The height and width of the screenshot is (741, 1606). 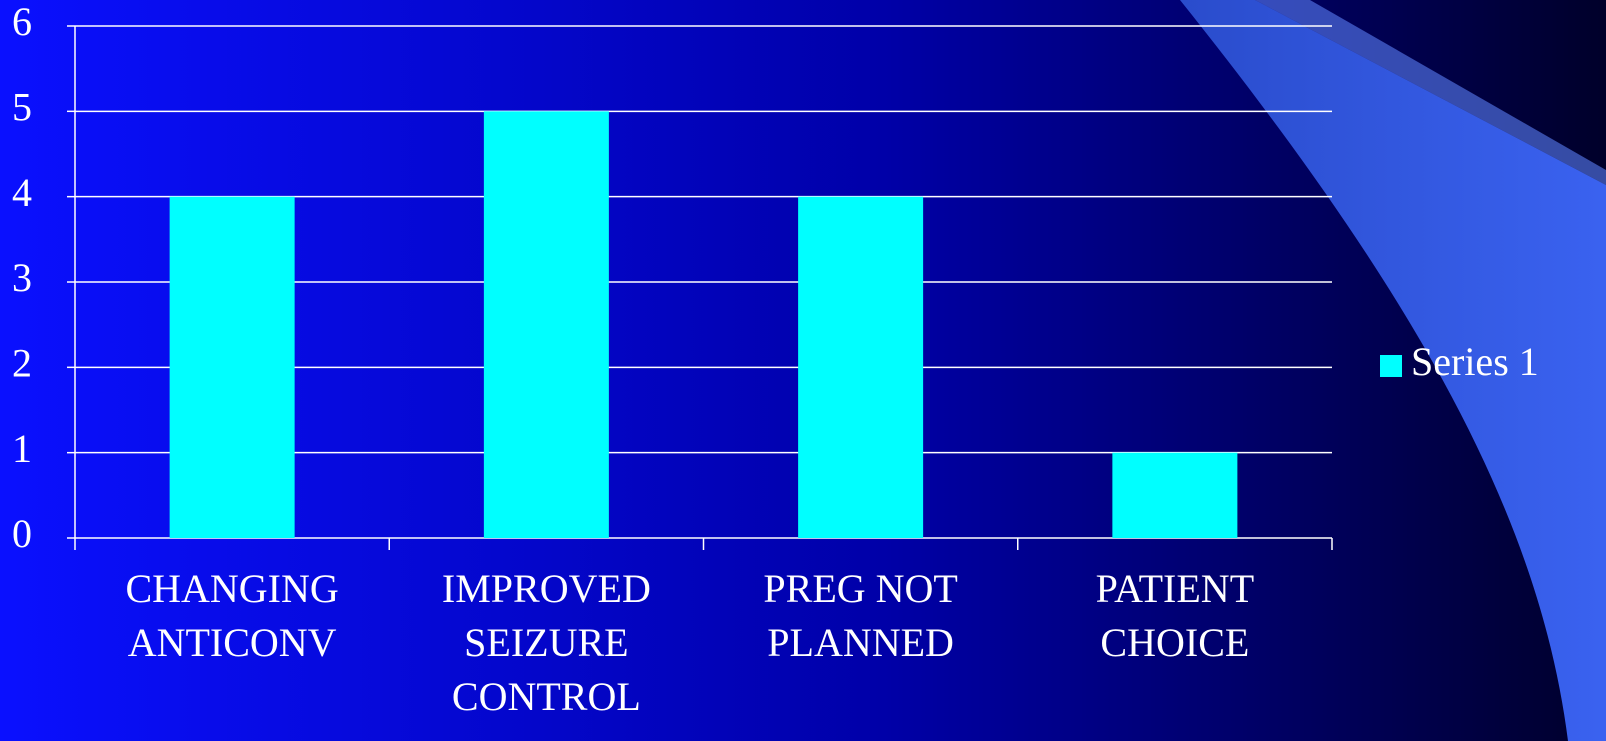 I want to click on y-tick-label: 6, so click(x=22, y=22).